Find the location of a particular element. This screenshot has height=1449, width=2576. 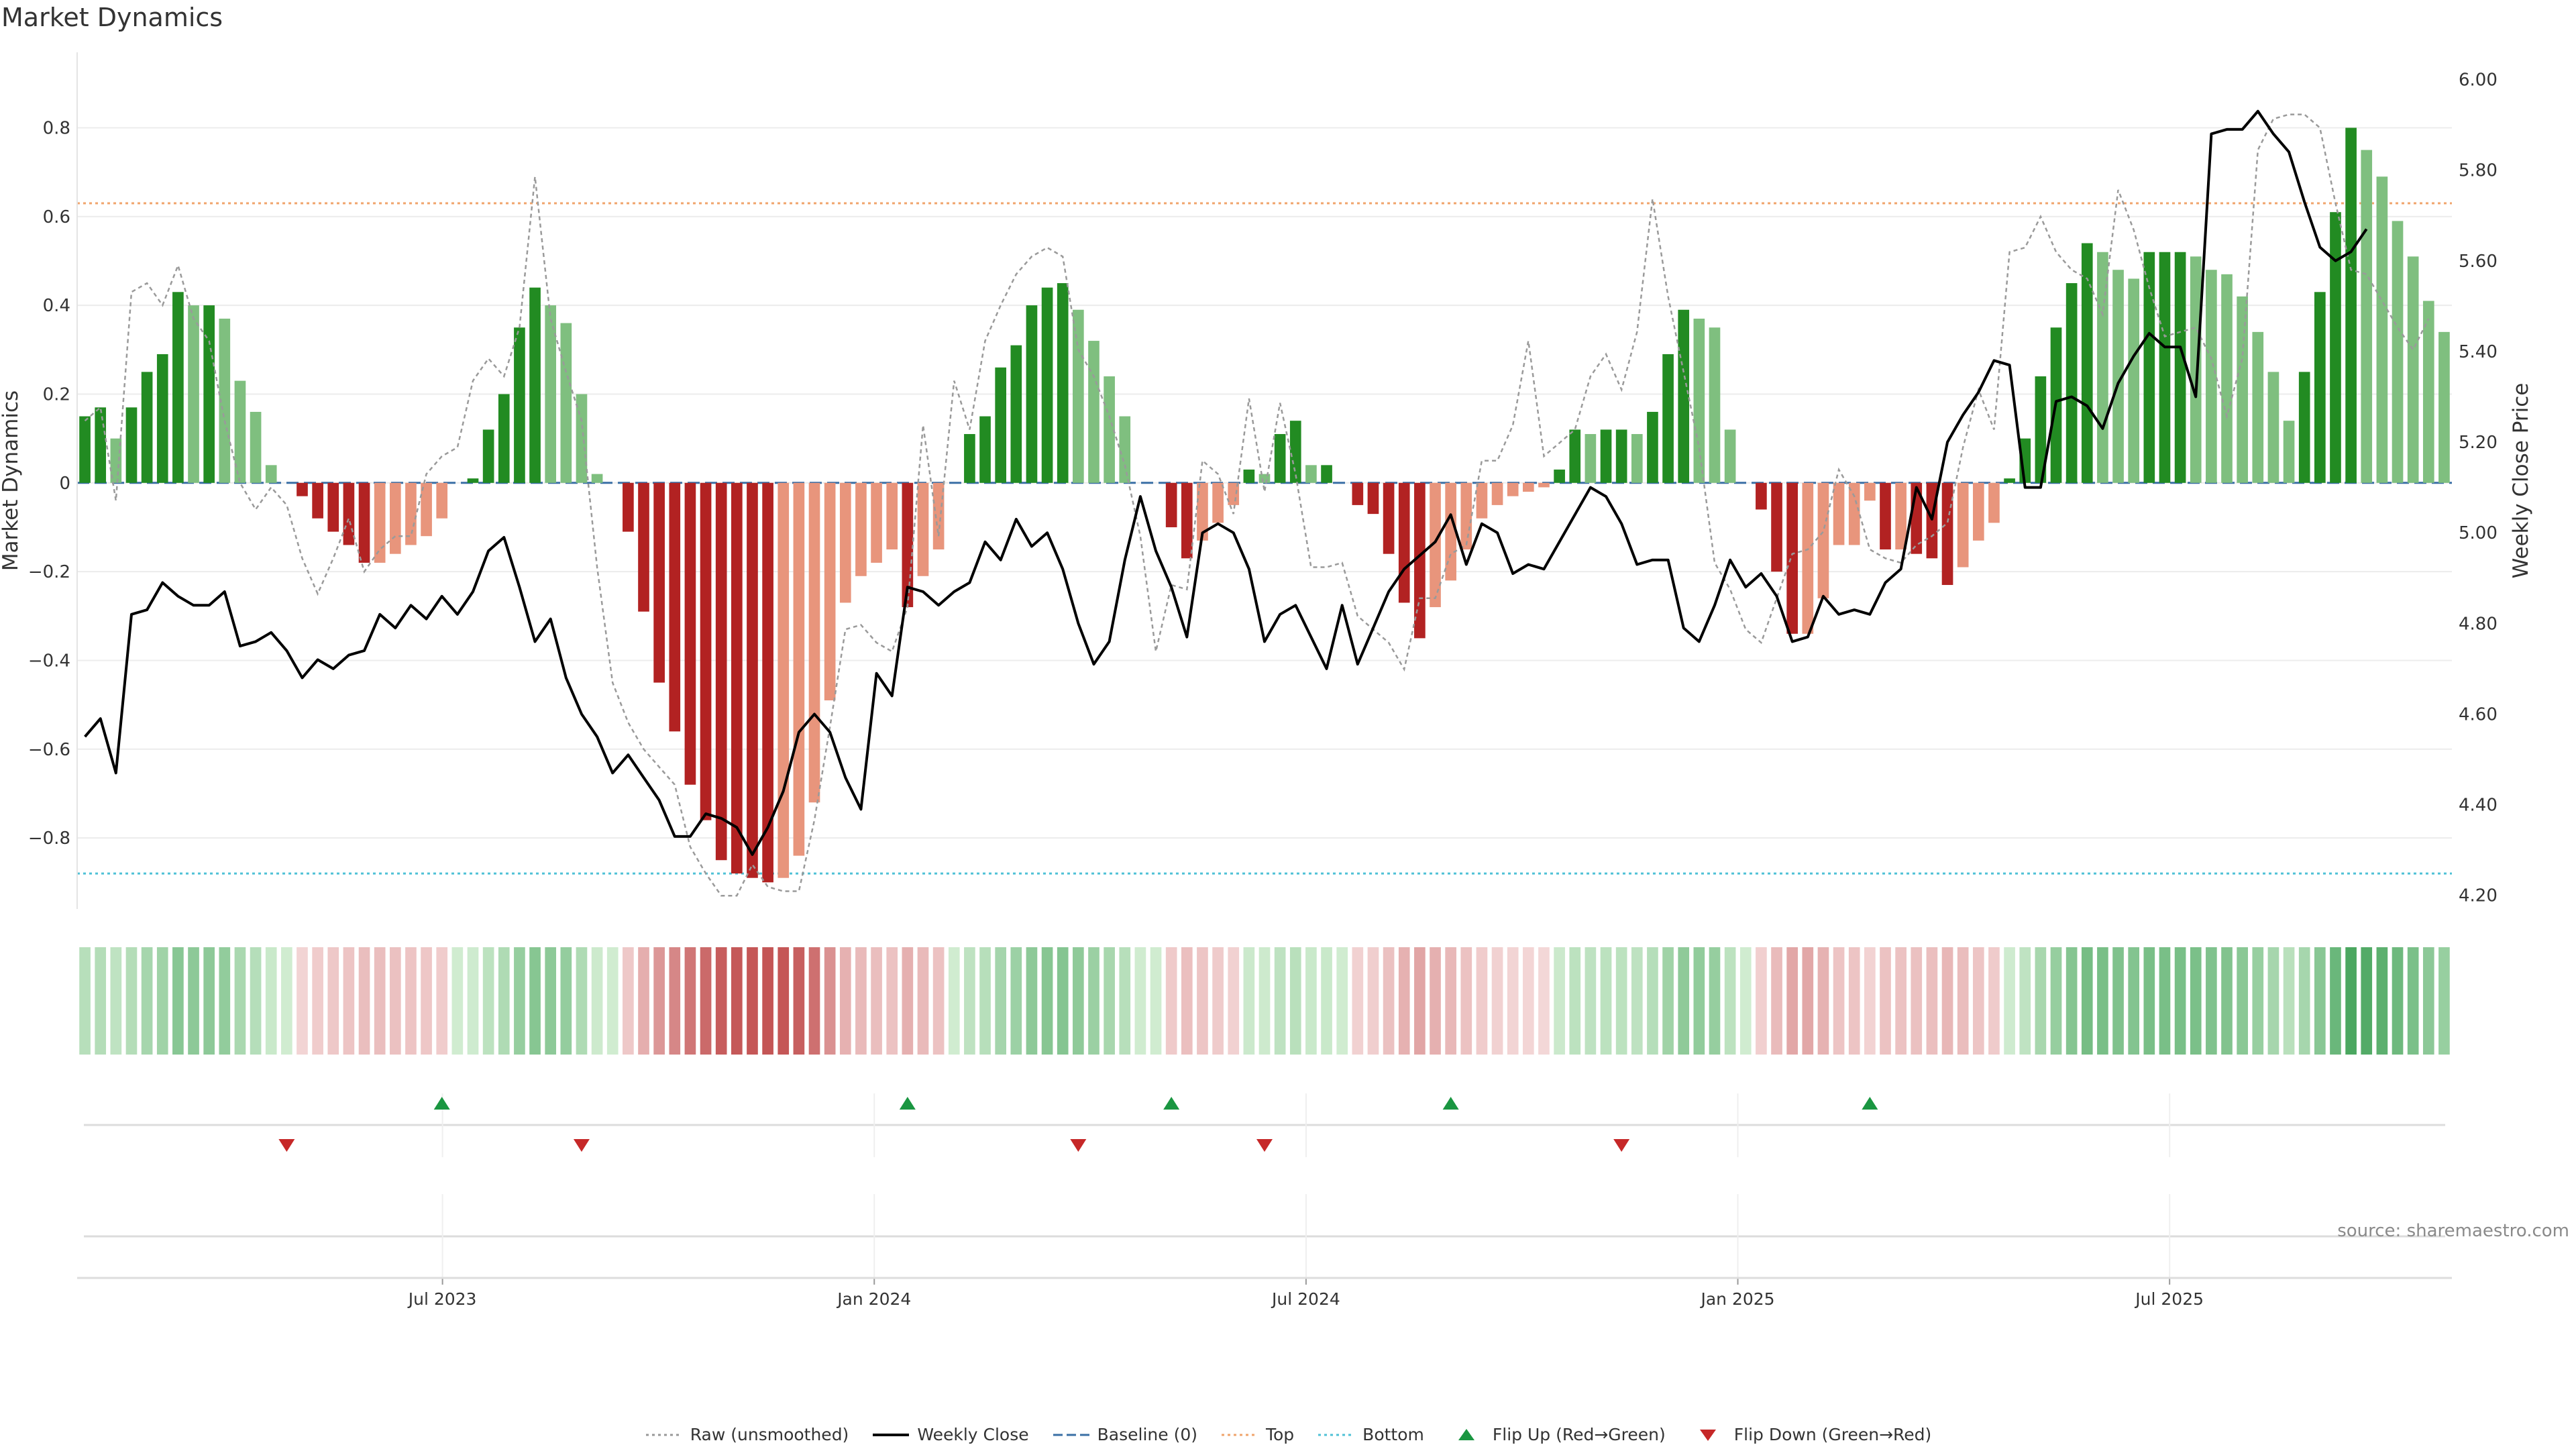

x-tick-label: Jul 2025 is located at coordinates (2169, 1299).